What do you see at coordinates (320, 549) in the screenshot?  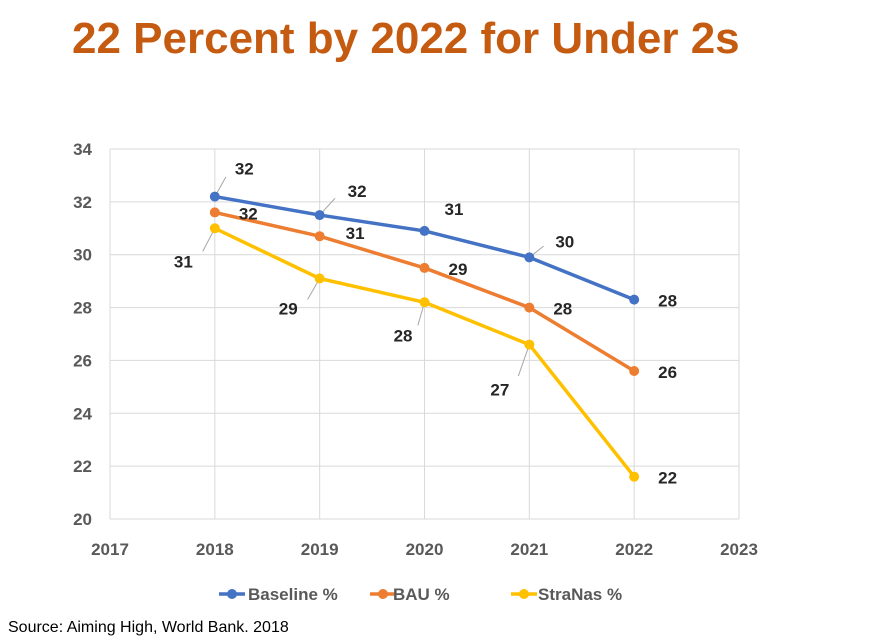 I see `x-tick-label: 2019` at bounding box center [320, 549].